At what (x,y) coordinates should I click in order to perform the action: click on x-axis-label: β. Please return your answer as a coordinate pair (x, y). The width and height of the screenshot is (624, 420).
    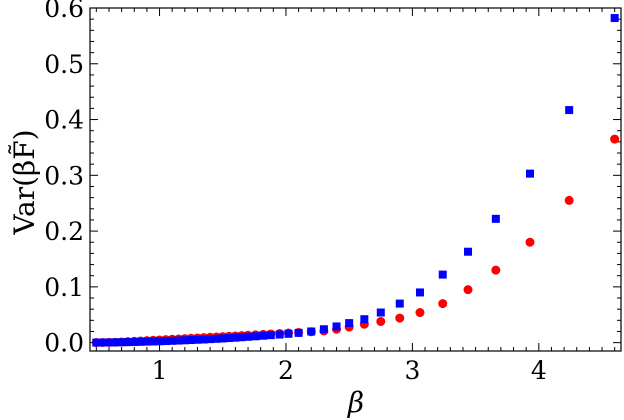
    Looking at the image, I should click on (355, 402).